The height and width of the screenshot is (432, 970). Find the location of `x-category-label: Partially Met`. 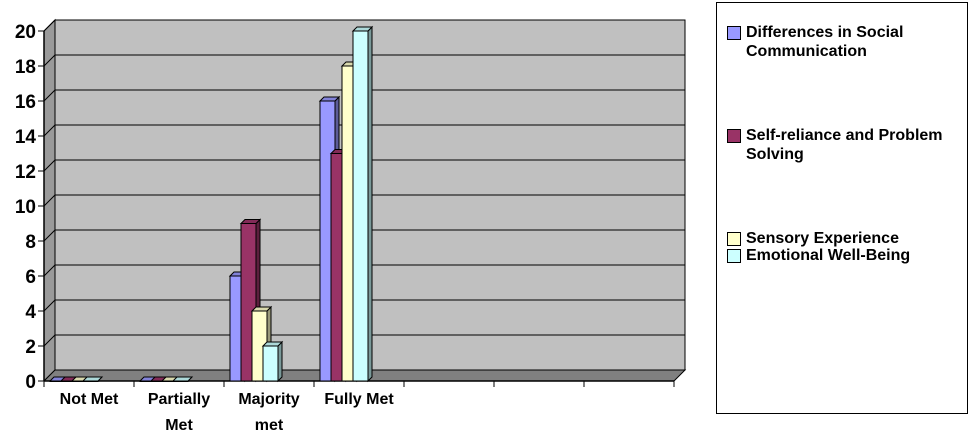

x-category-label: Partially Met is located at coordinates (179, 411).